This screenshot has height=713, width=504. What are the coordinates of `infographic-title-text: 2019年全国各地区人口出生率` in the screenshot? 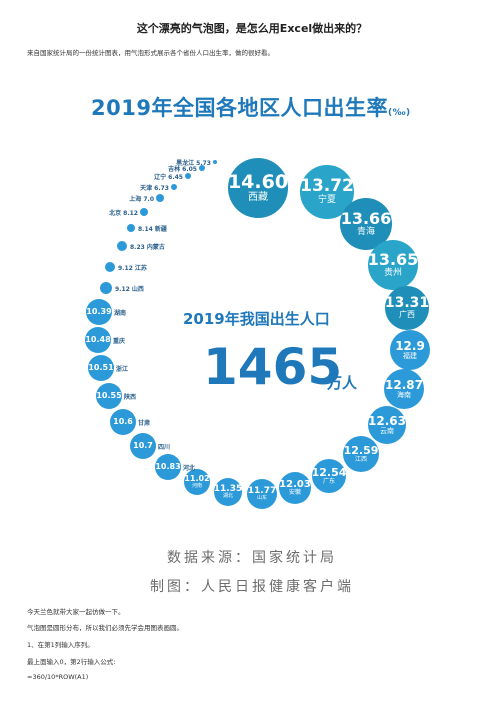 It's located at (239, 108).